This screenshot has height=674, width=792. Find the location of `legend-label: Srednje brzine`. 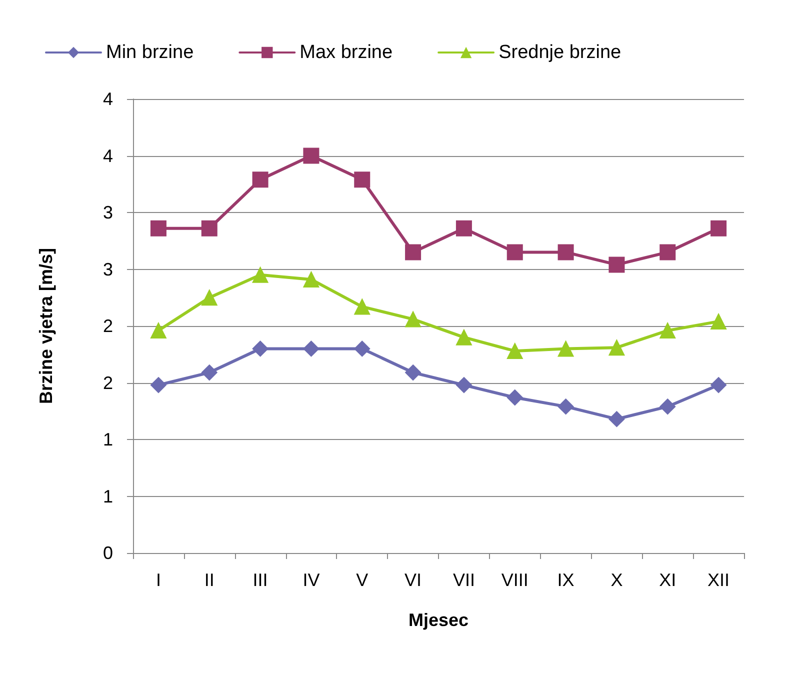

legend-label: Srednje brzine is located at coordinates (560, 52).